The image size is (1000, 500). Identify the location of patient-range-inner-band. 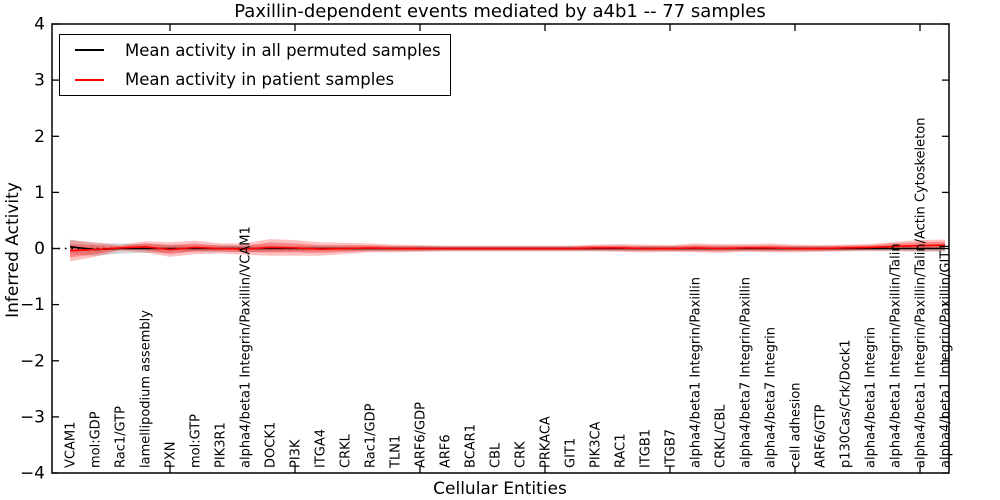
(507, 249).